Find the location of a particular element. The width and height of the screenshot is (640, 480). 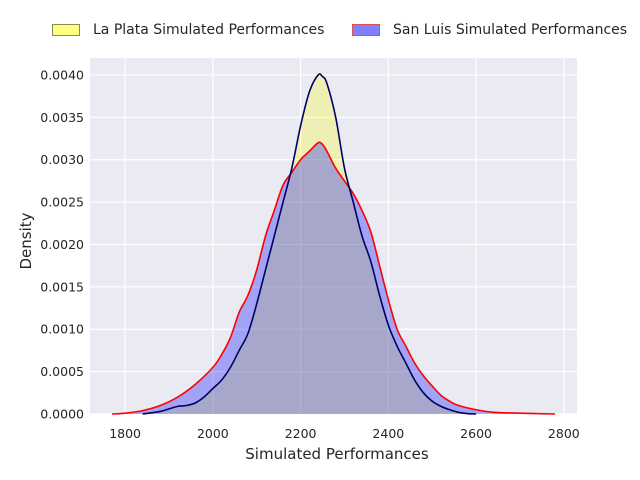

x-tick-label: 2200 is located at coordinates (301, 433).